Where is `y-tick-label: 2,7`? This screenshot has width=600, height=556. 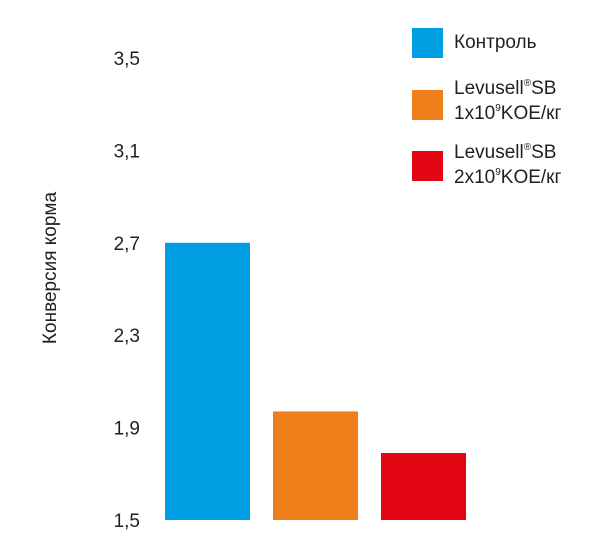
y-tick-label: 2,7 is located at coordinates (127, 244).